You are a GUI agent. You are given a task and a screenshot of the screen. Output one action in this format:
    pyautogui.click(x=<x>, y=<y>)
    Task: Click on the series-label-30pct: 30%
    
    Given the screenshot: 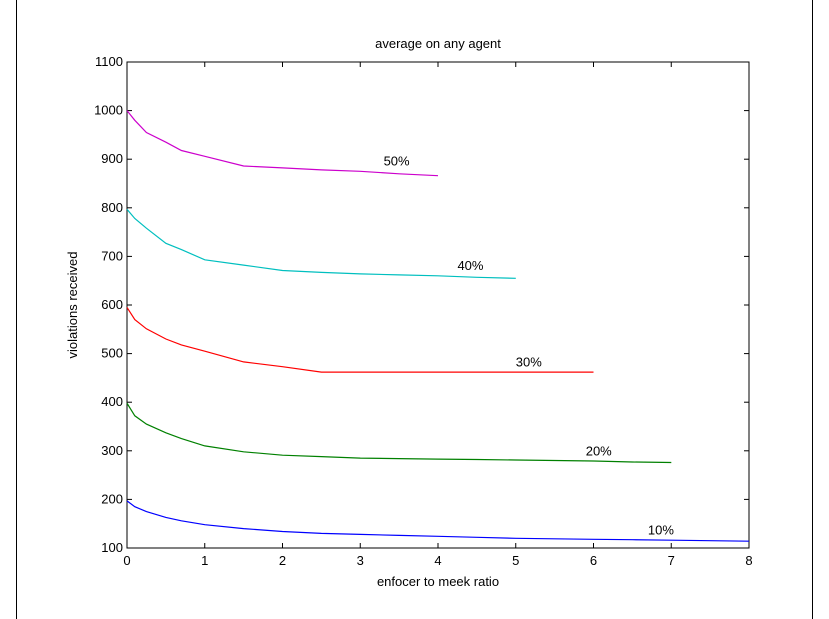 What is the action you would take?
    pyautogui.click(x=529, y=362)
    